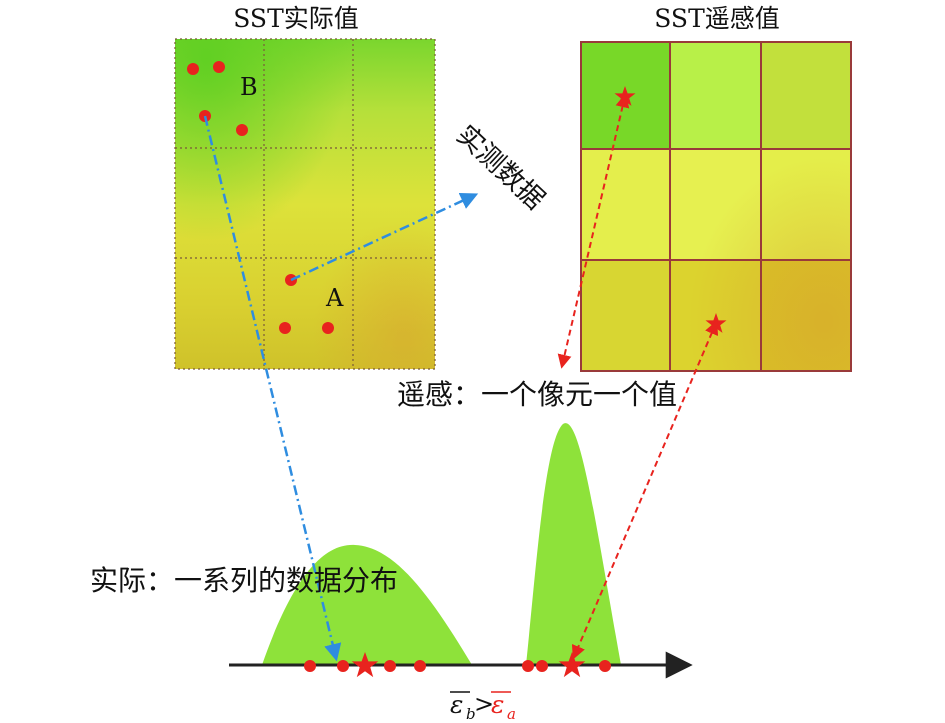 The height and width of the screenshot is (723, 945). I want to click on b-to-axis-arrow, so click(272, 388).